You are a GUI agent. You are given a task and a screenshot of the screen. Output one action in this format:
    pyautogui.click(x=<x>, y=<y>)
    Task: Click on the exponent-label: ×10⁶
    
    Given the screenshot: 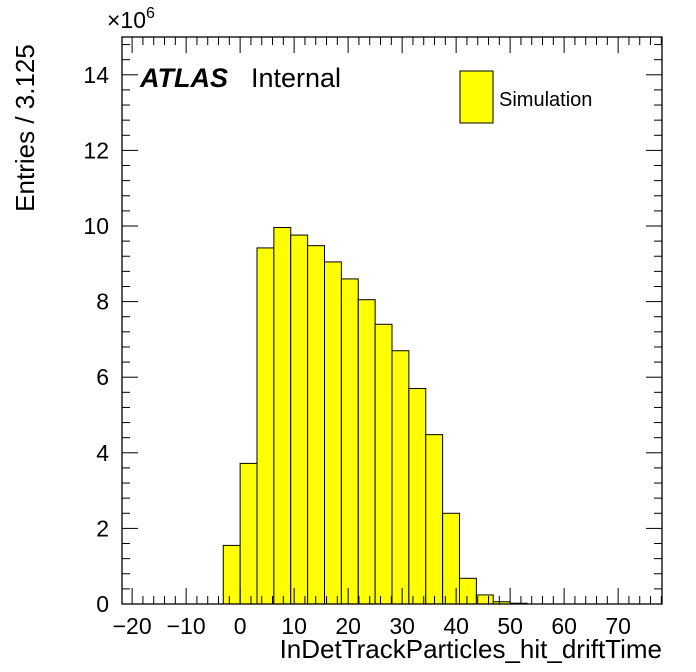 What is the action you would take?
    pyautogui.click(x=131, y=19)
    